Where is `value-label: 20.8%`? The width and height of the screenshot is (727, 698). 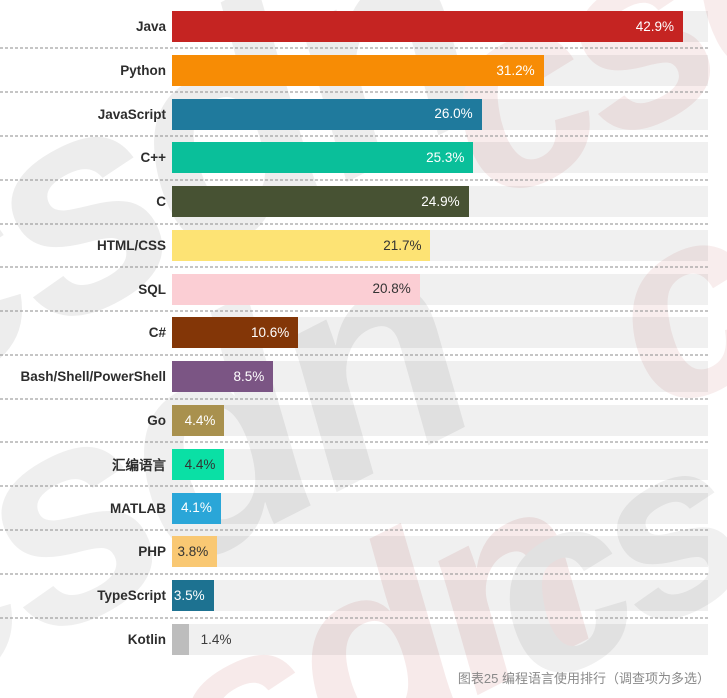
value-label: 20.8% is located at coordinates (391, 289).